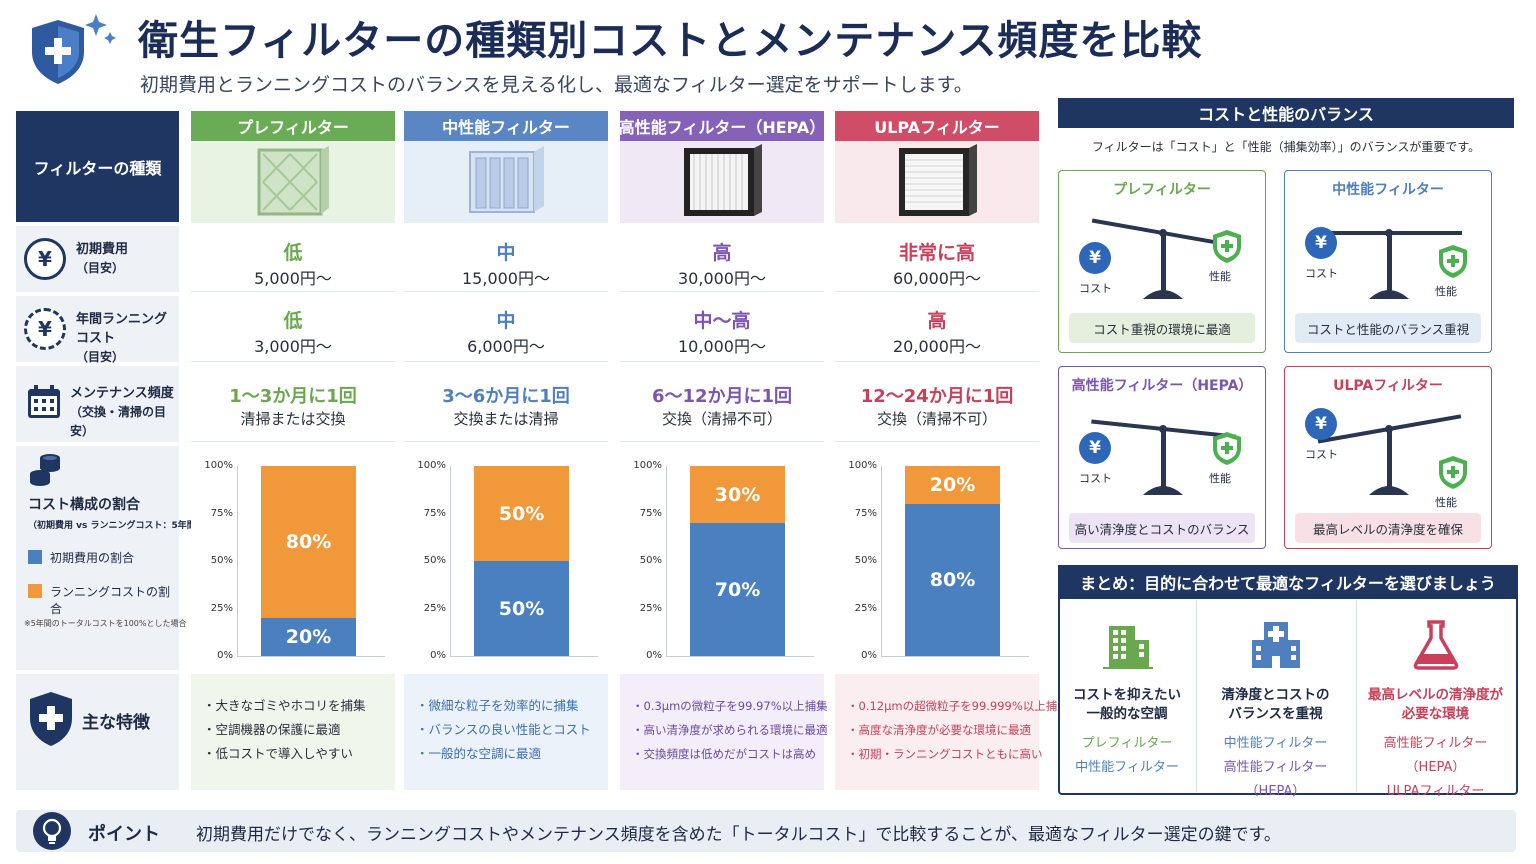 The image size is (1536, 864). Describe the element at coordinates (506, 182) in the screenshot. I see `filter-image-medium` at that location.